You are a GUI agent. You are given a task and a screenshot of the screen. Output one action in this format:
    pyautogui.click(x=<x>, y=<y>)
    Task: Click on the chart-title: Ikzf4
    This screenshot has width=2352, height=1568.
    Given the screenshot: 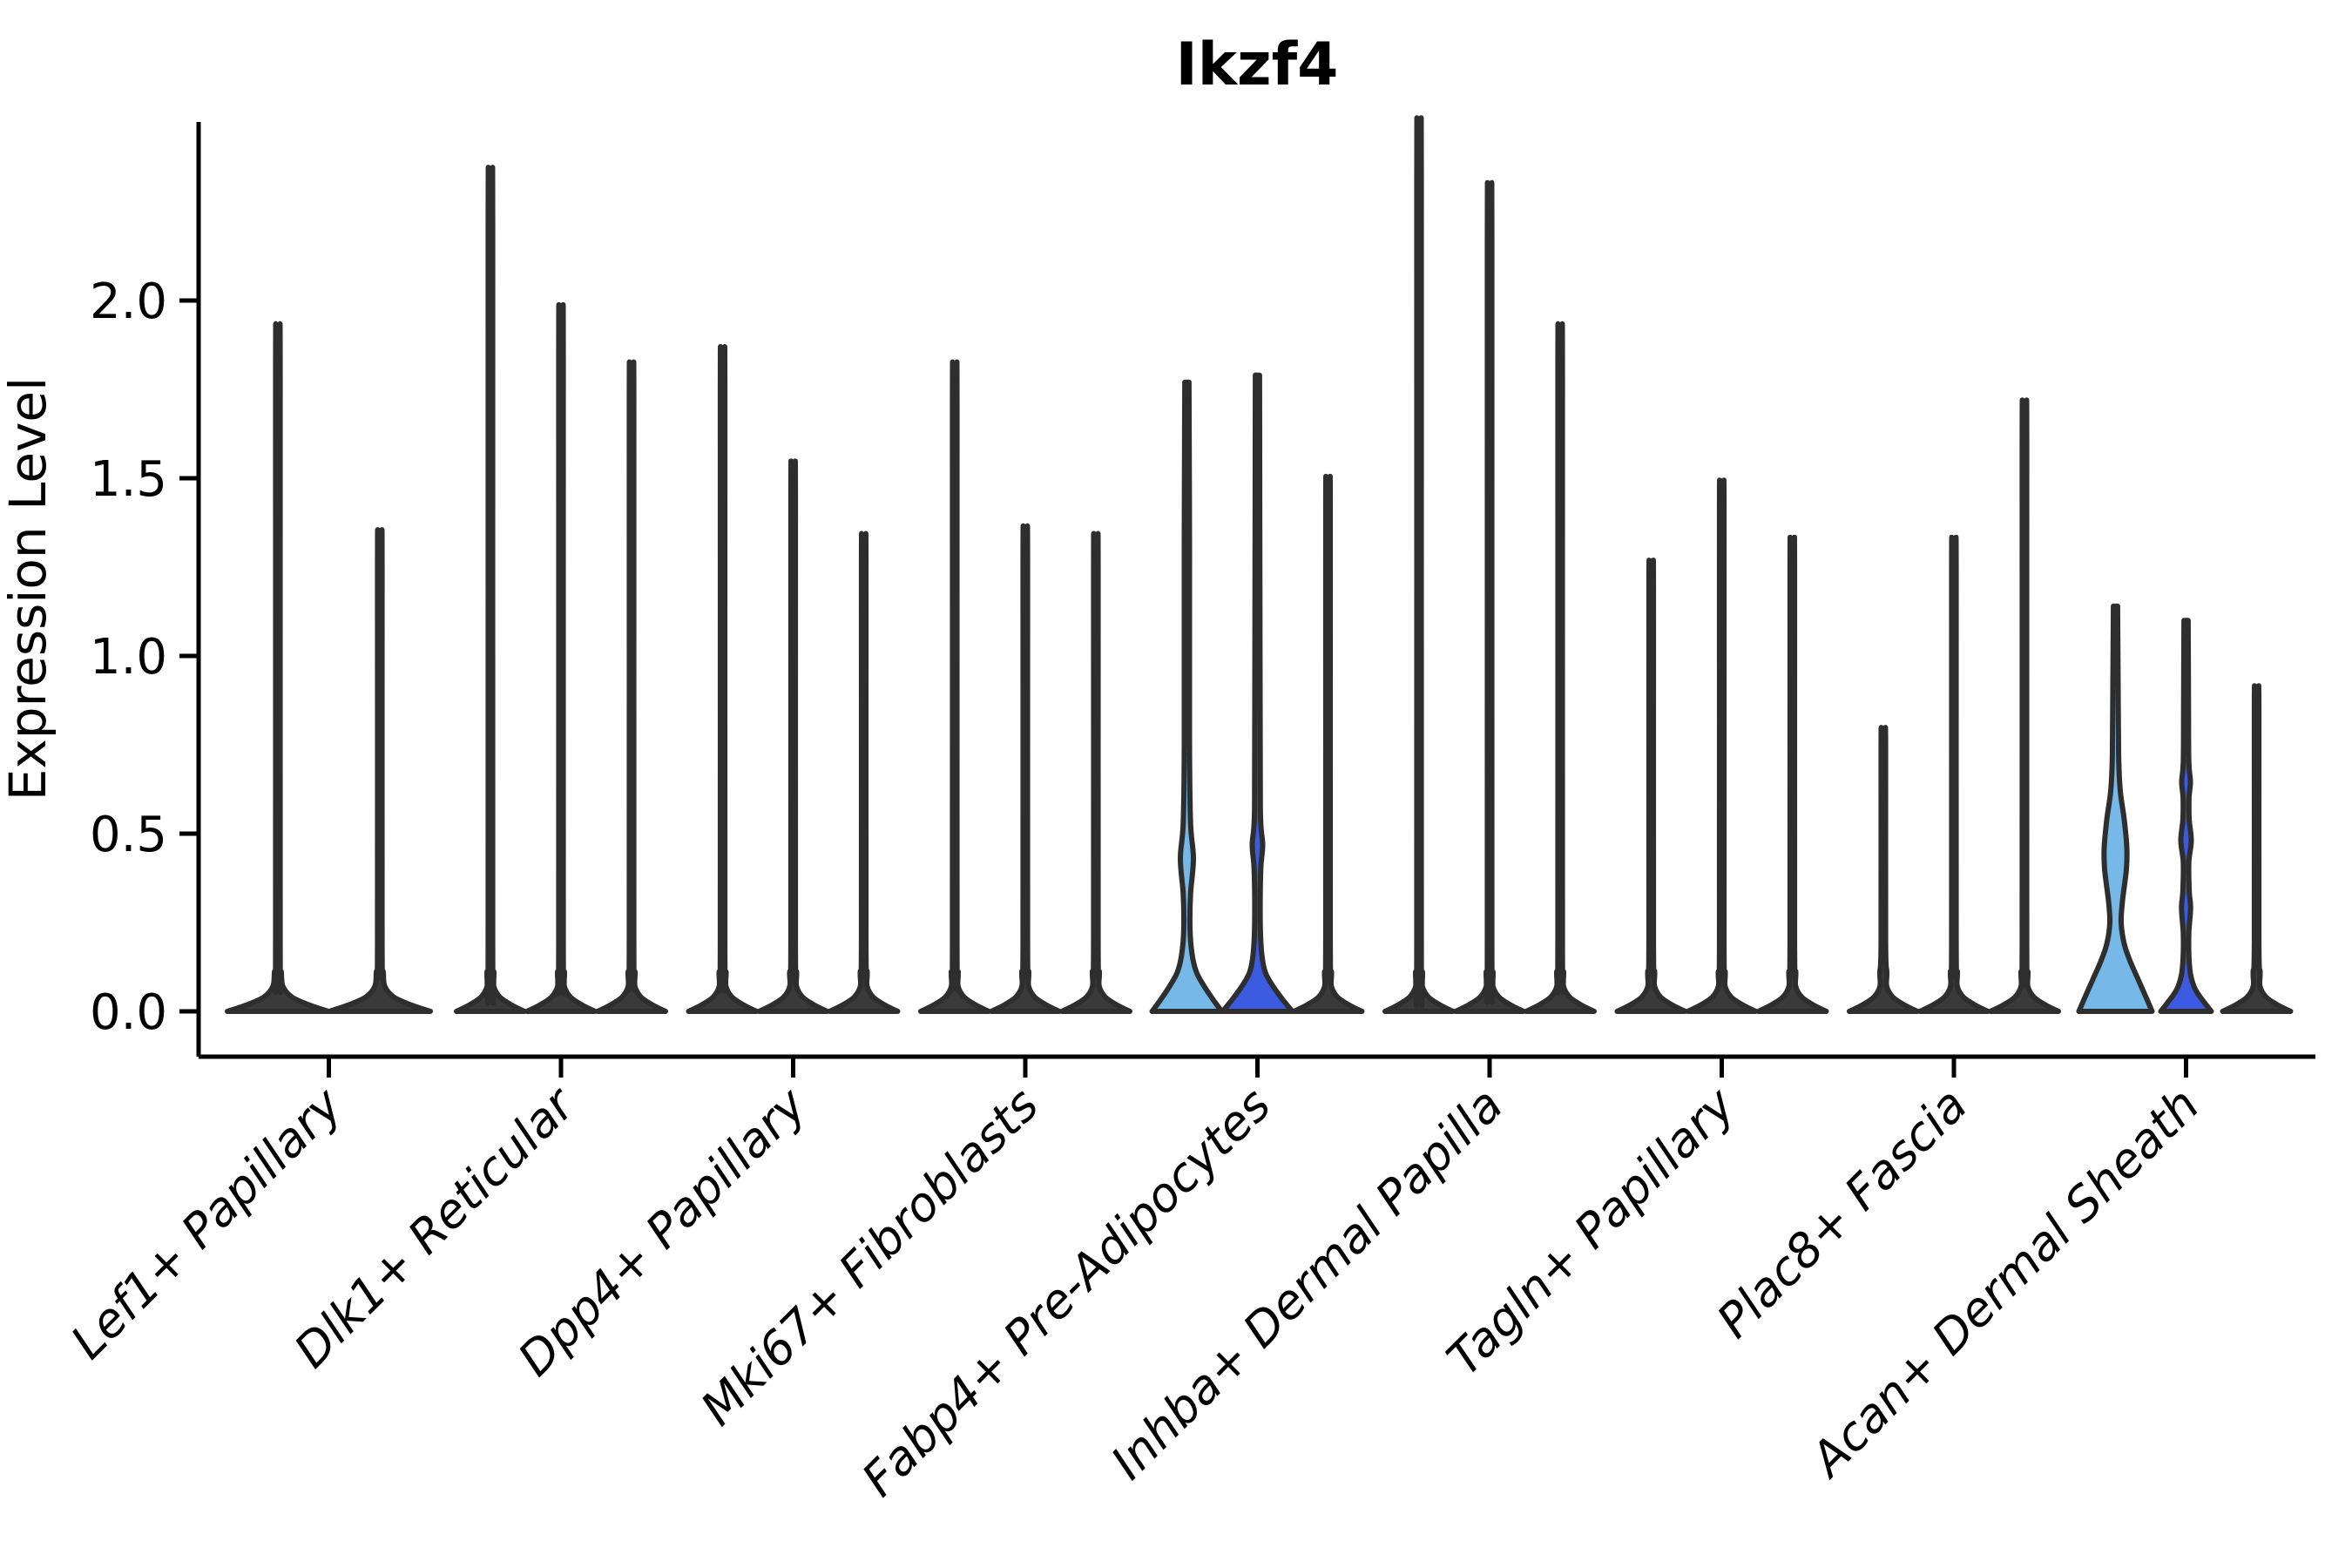 What is the action you would take?
    pyautogui.click(x=1257, y=64)
    